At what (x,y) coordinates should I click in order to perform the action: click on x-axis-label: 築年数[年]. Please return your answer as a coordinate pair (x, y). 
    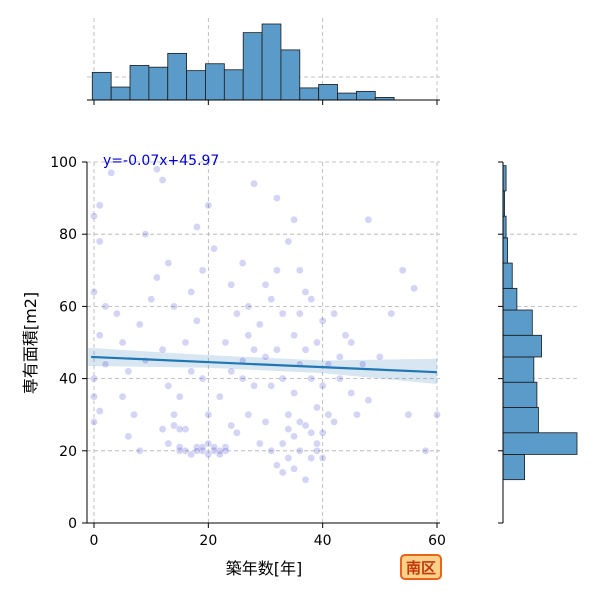
    Looking at the image, I should click on (264, 568).